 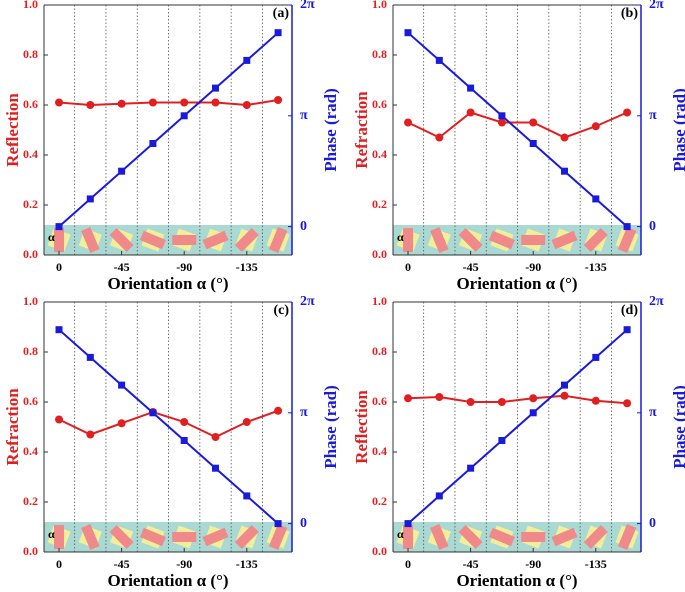 I want to click on y-axis-label: Reflection, so click(x=361, y=427).